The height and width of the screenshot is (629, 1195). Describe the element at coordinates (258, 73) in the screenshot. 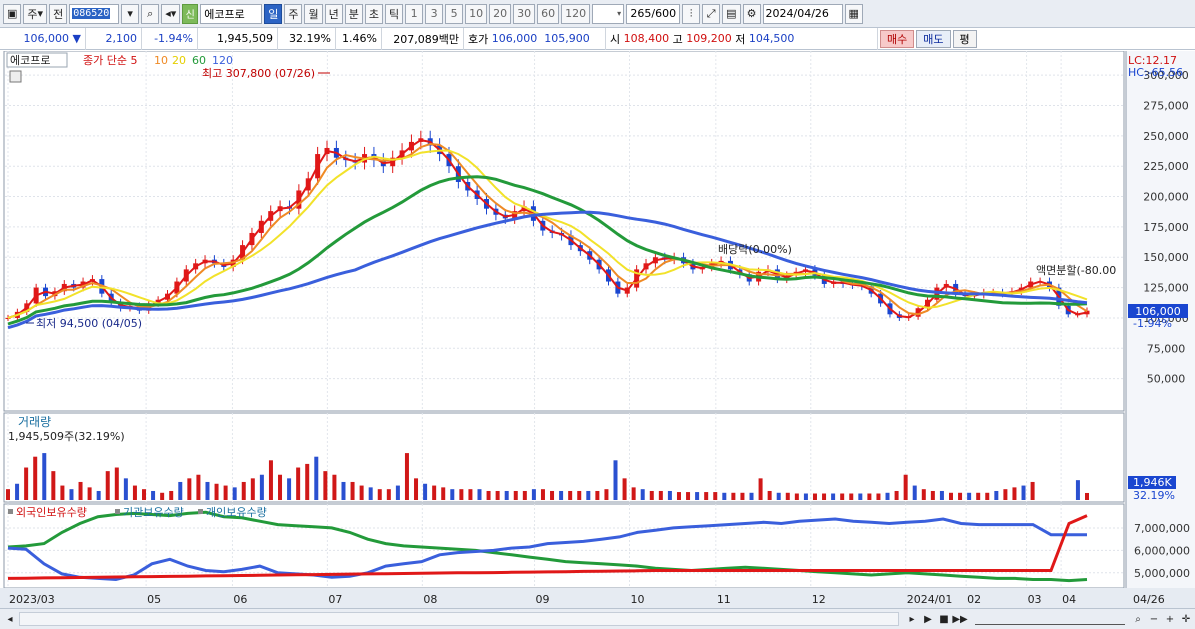

I see `annotation-high: 최고 307,800 (07/26)` at that location.